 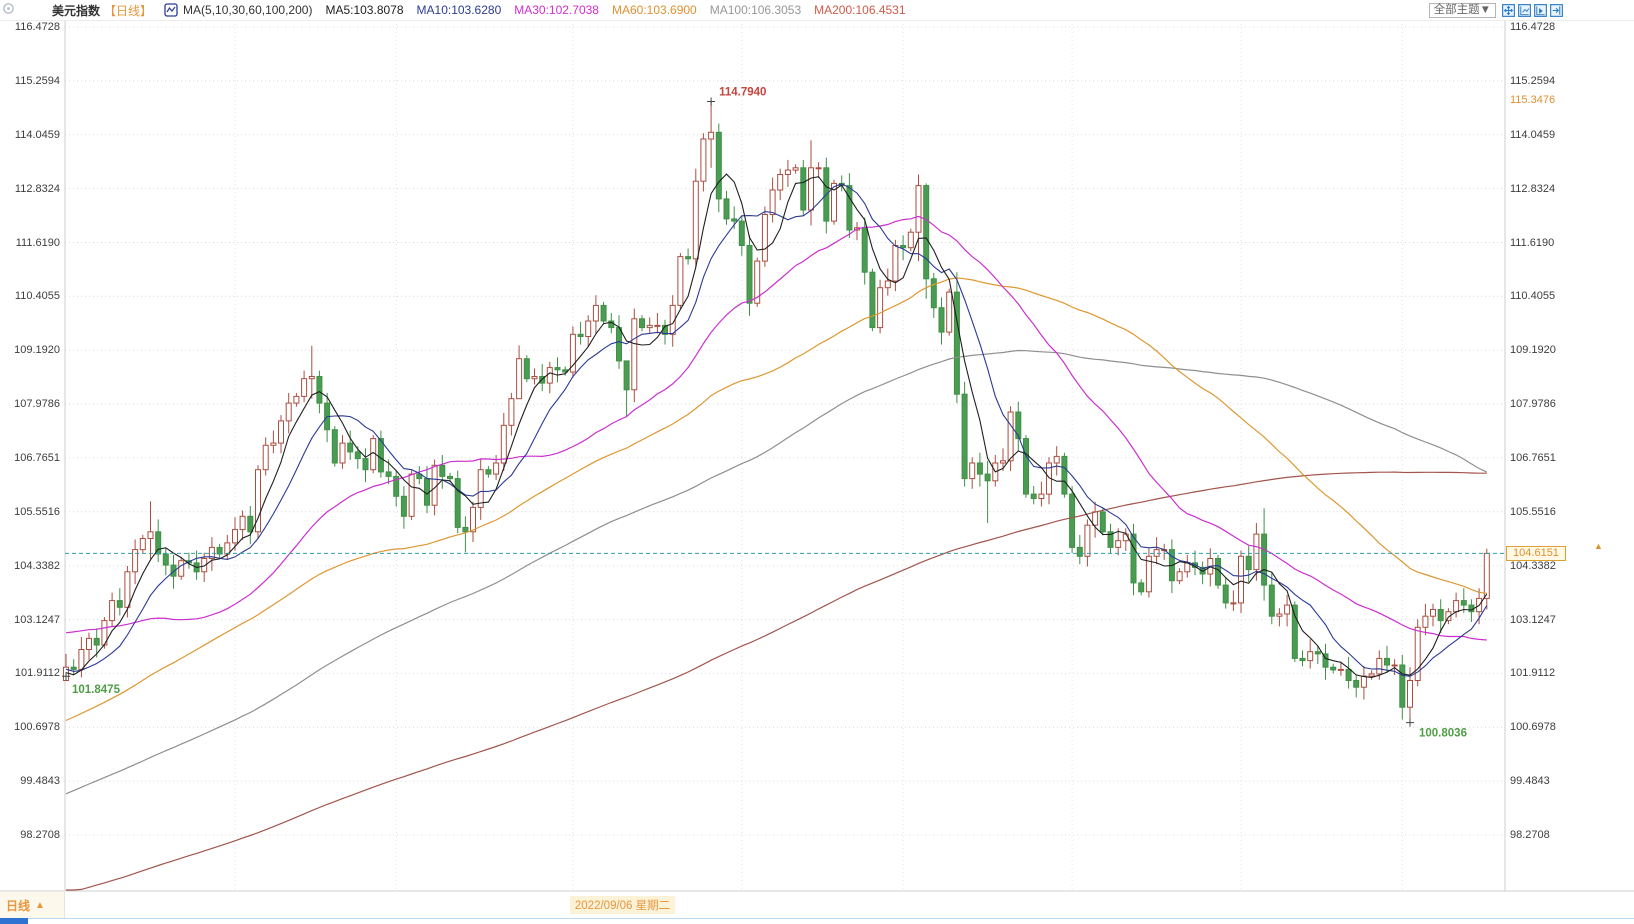 I want to click on period-label: 日线, so click(x=18, y=905).